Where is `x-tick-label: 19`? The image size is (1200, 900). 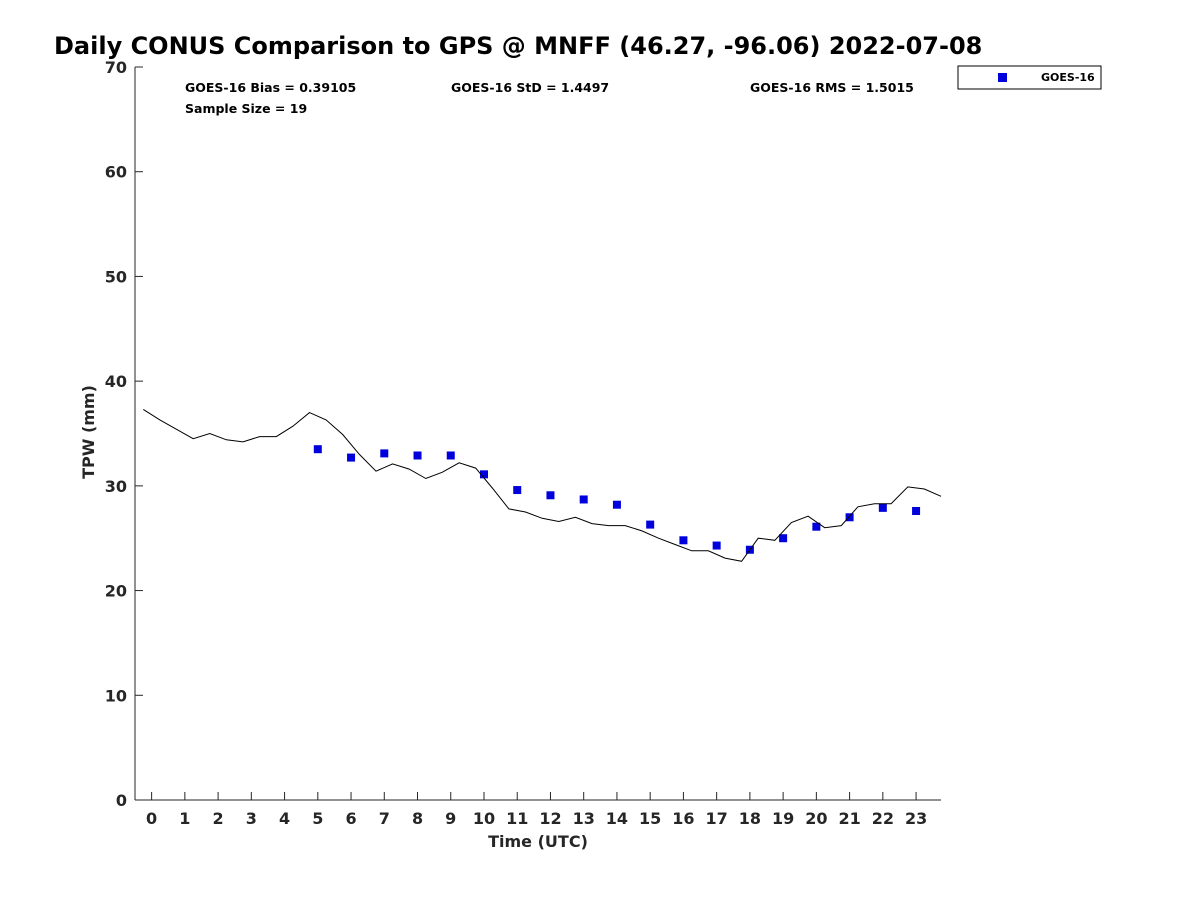
x-tick-label: 19 is located at coordinates (783, 818).